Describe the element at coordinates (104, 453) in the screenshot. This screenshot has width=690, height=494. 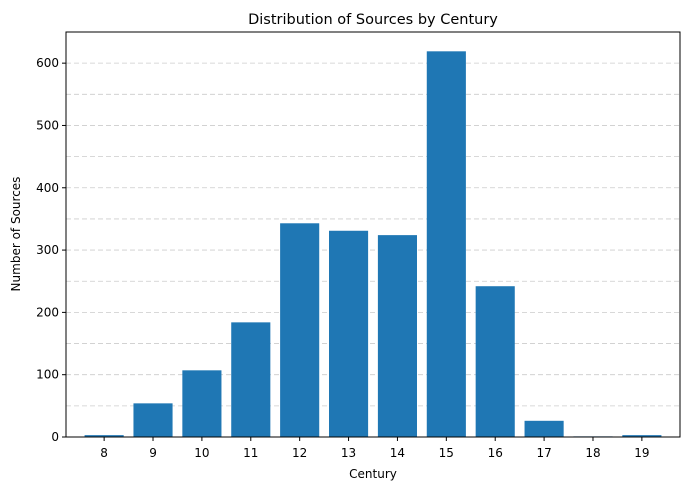
I see `x-tick-label: 8` at that location.